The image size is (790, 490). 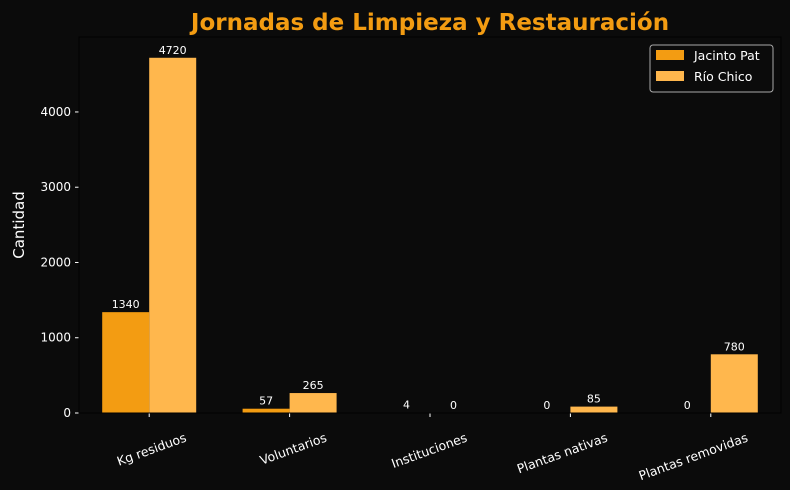 What do you see at coordinates (151, 449) in the screenshot?
I see `x-tick-label: Kg residuos` at bounding box center [151, 449].